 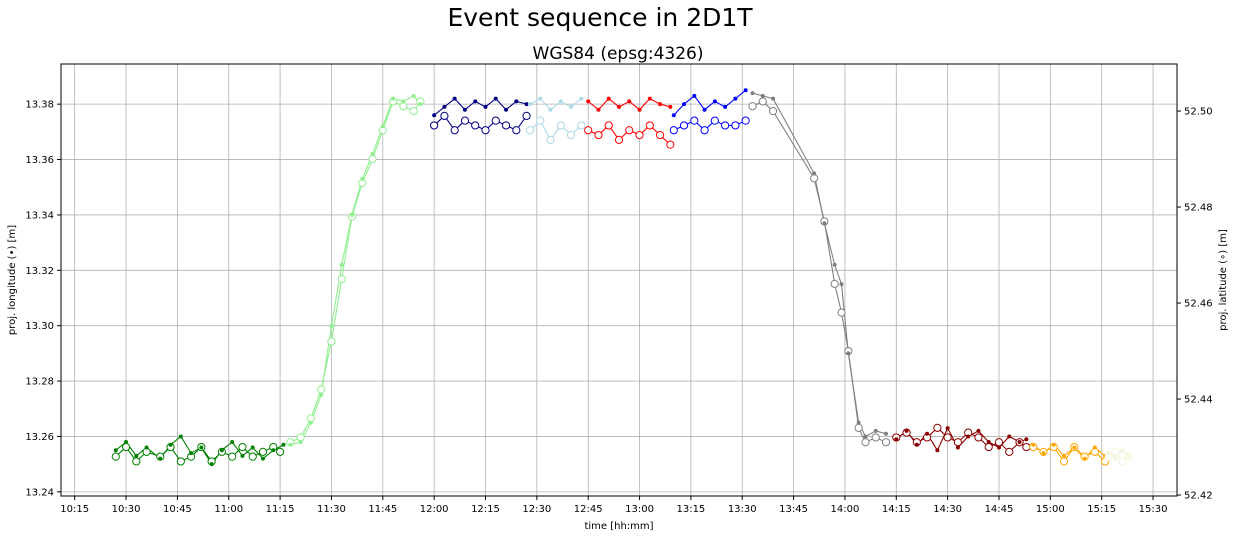 I want to click on y-tick-label-left: 13.24, so click(x=39, y=492).